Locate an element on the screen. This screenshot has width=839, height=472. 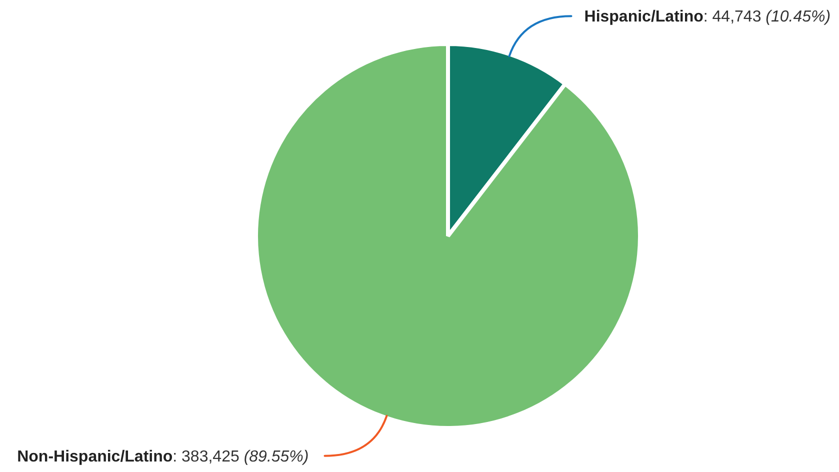
data-label: : 383,425 (89.55%) is located at coordinates (240, 457).